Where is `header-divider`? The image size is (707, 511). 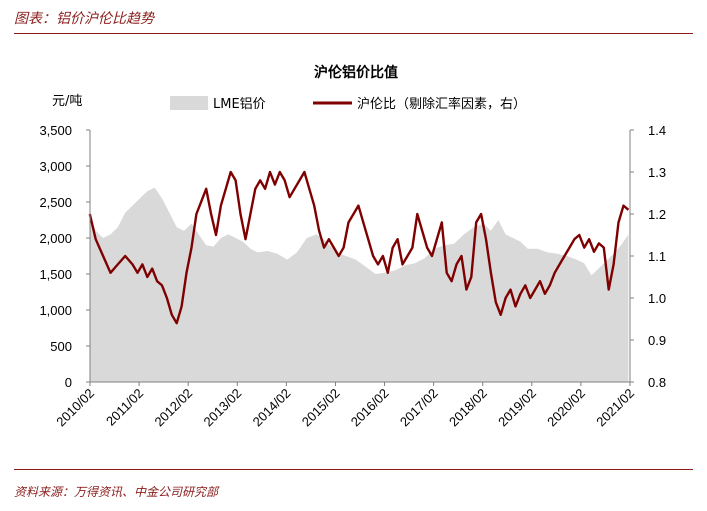 header-divider is located at coordinates (353, 33).